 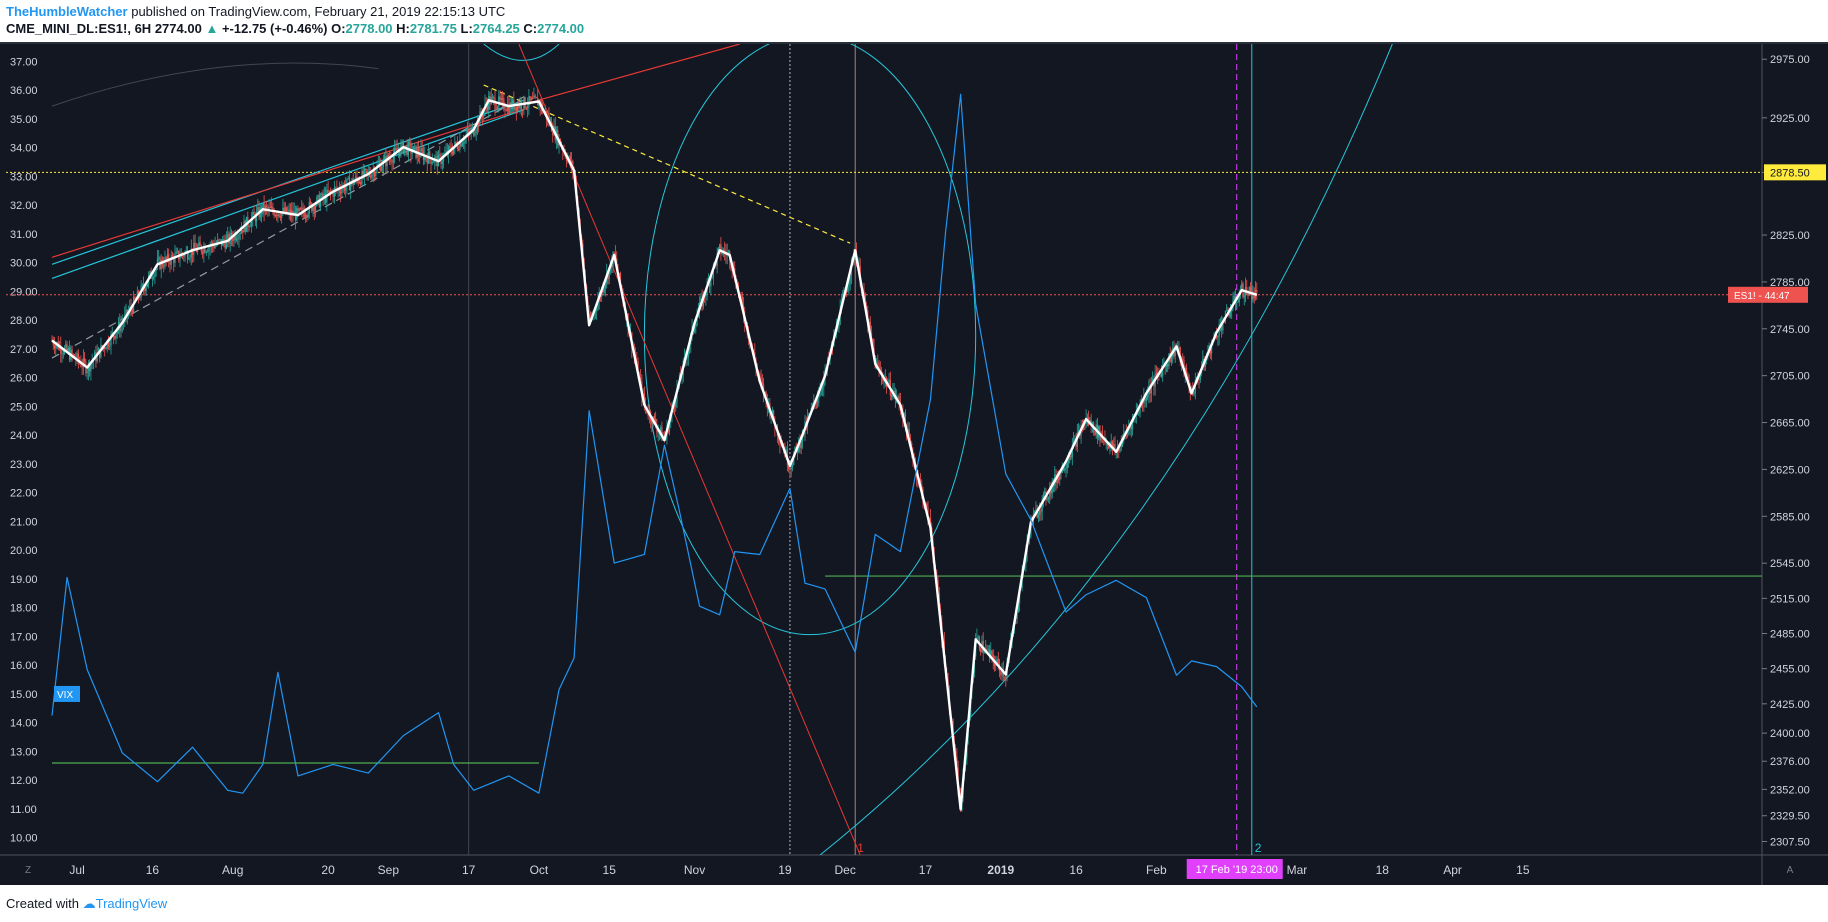 What do you see at coordinates (24, 609) in the screenshot?
I see `left-axis-tick: 18.00` at bounding box center [24, 609].